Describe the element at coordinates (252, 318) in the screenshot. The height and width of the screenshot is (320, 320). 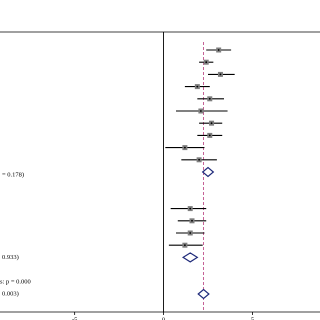
I see `x-tick-label: 5` at that location.